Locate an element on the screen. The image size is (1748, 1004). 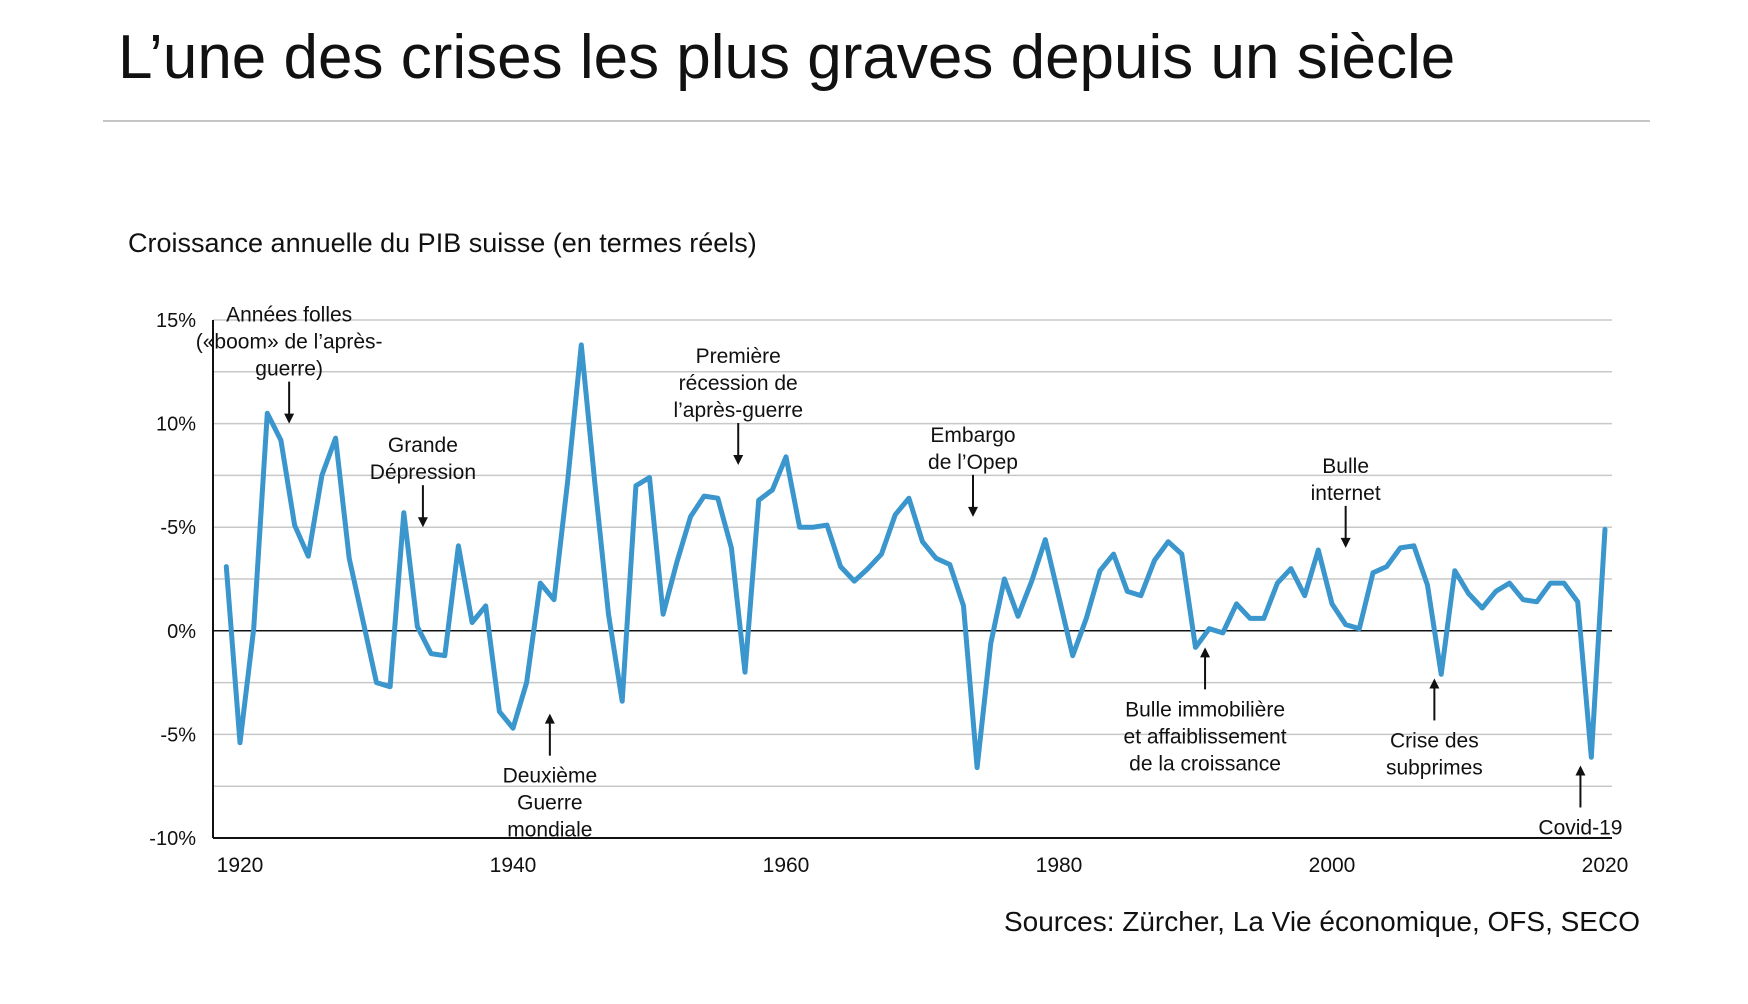
annotation-label: Bulle immobilière is located at coordinates (1205, 709).